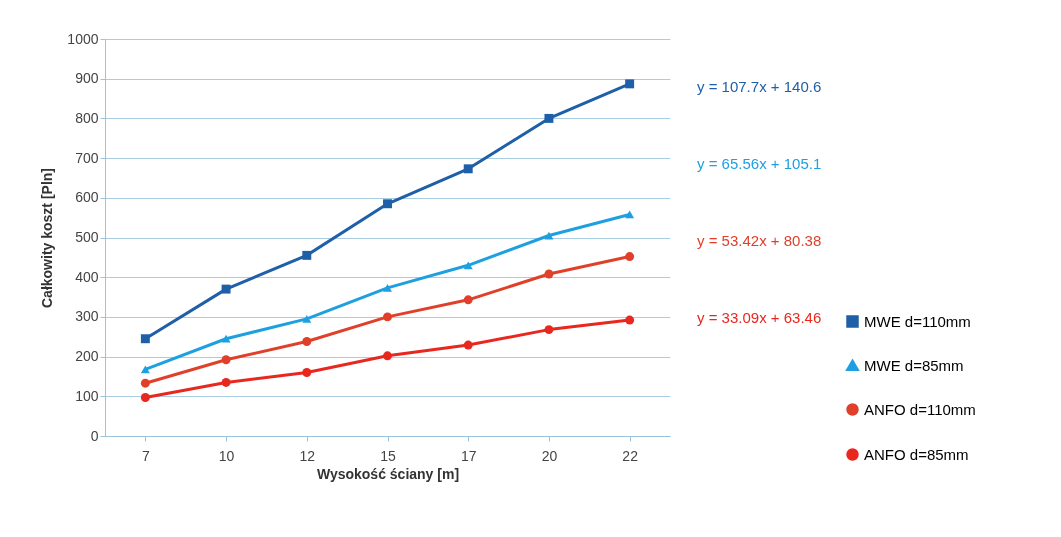 The height and width of the screenshot is (537, 1061). I want to click on y-tick-label: 100, so click(87, 395).